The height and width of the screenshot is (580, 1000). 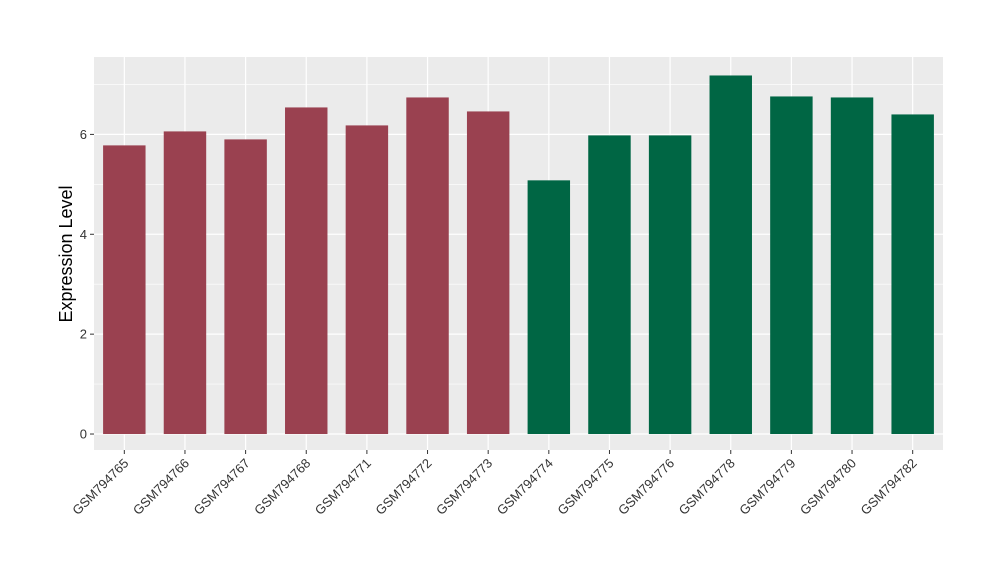 I want to click on y-tick-label: 2, so click(x=83, y=334).